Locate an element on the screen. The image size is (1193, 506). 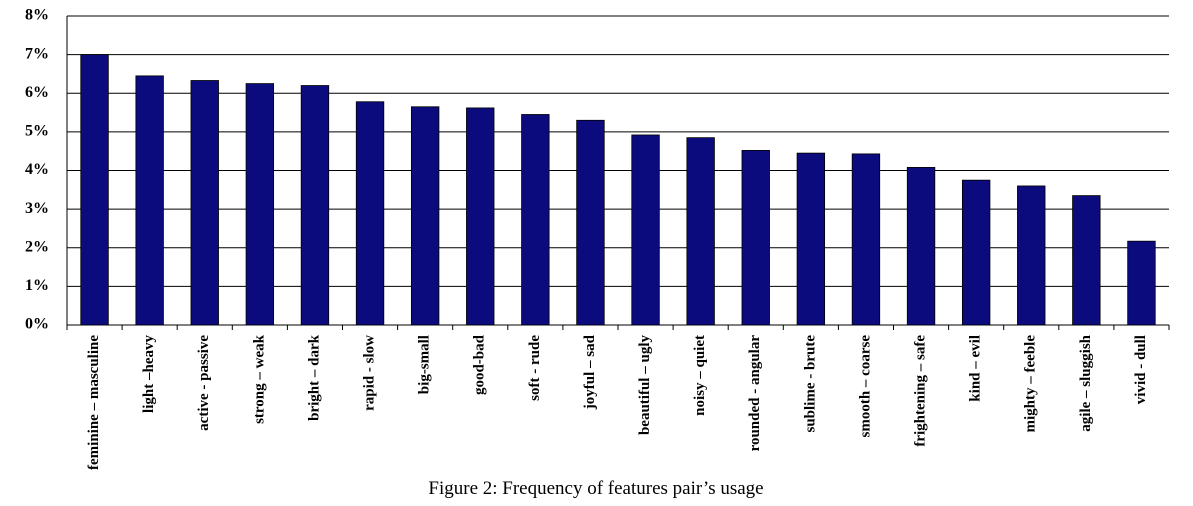
x-tick-label: light –heavy is located at coordinates (149, 374).